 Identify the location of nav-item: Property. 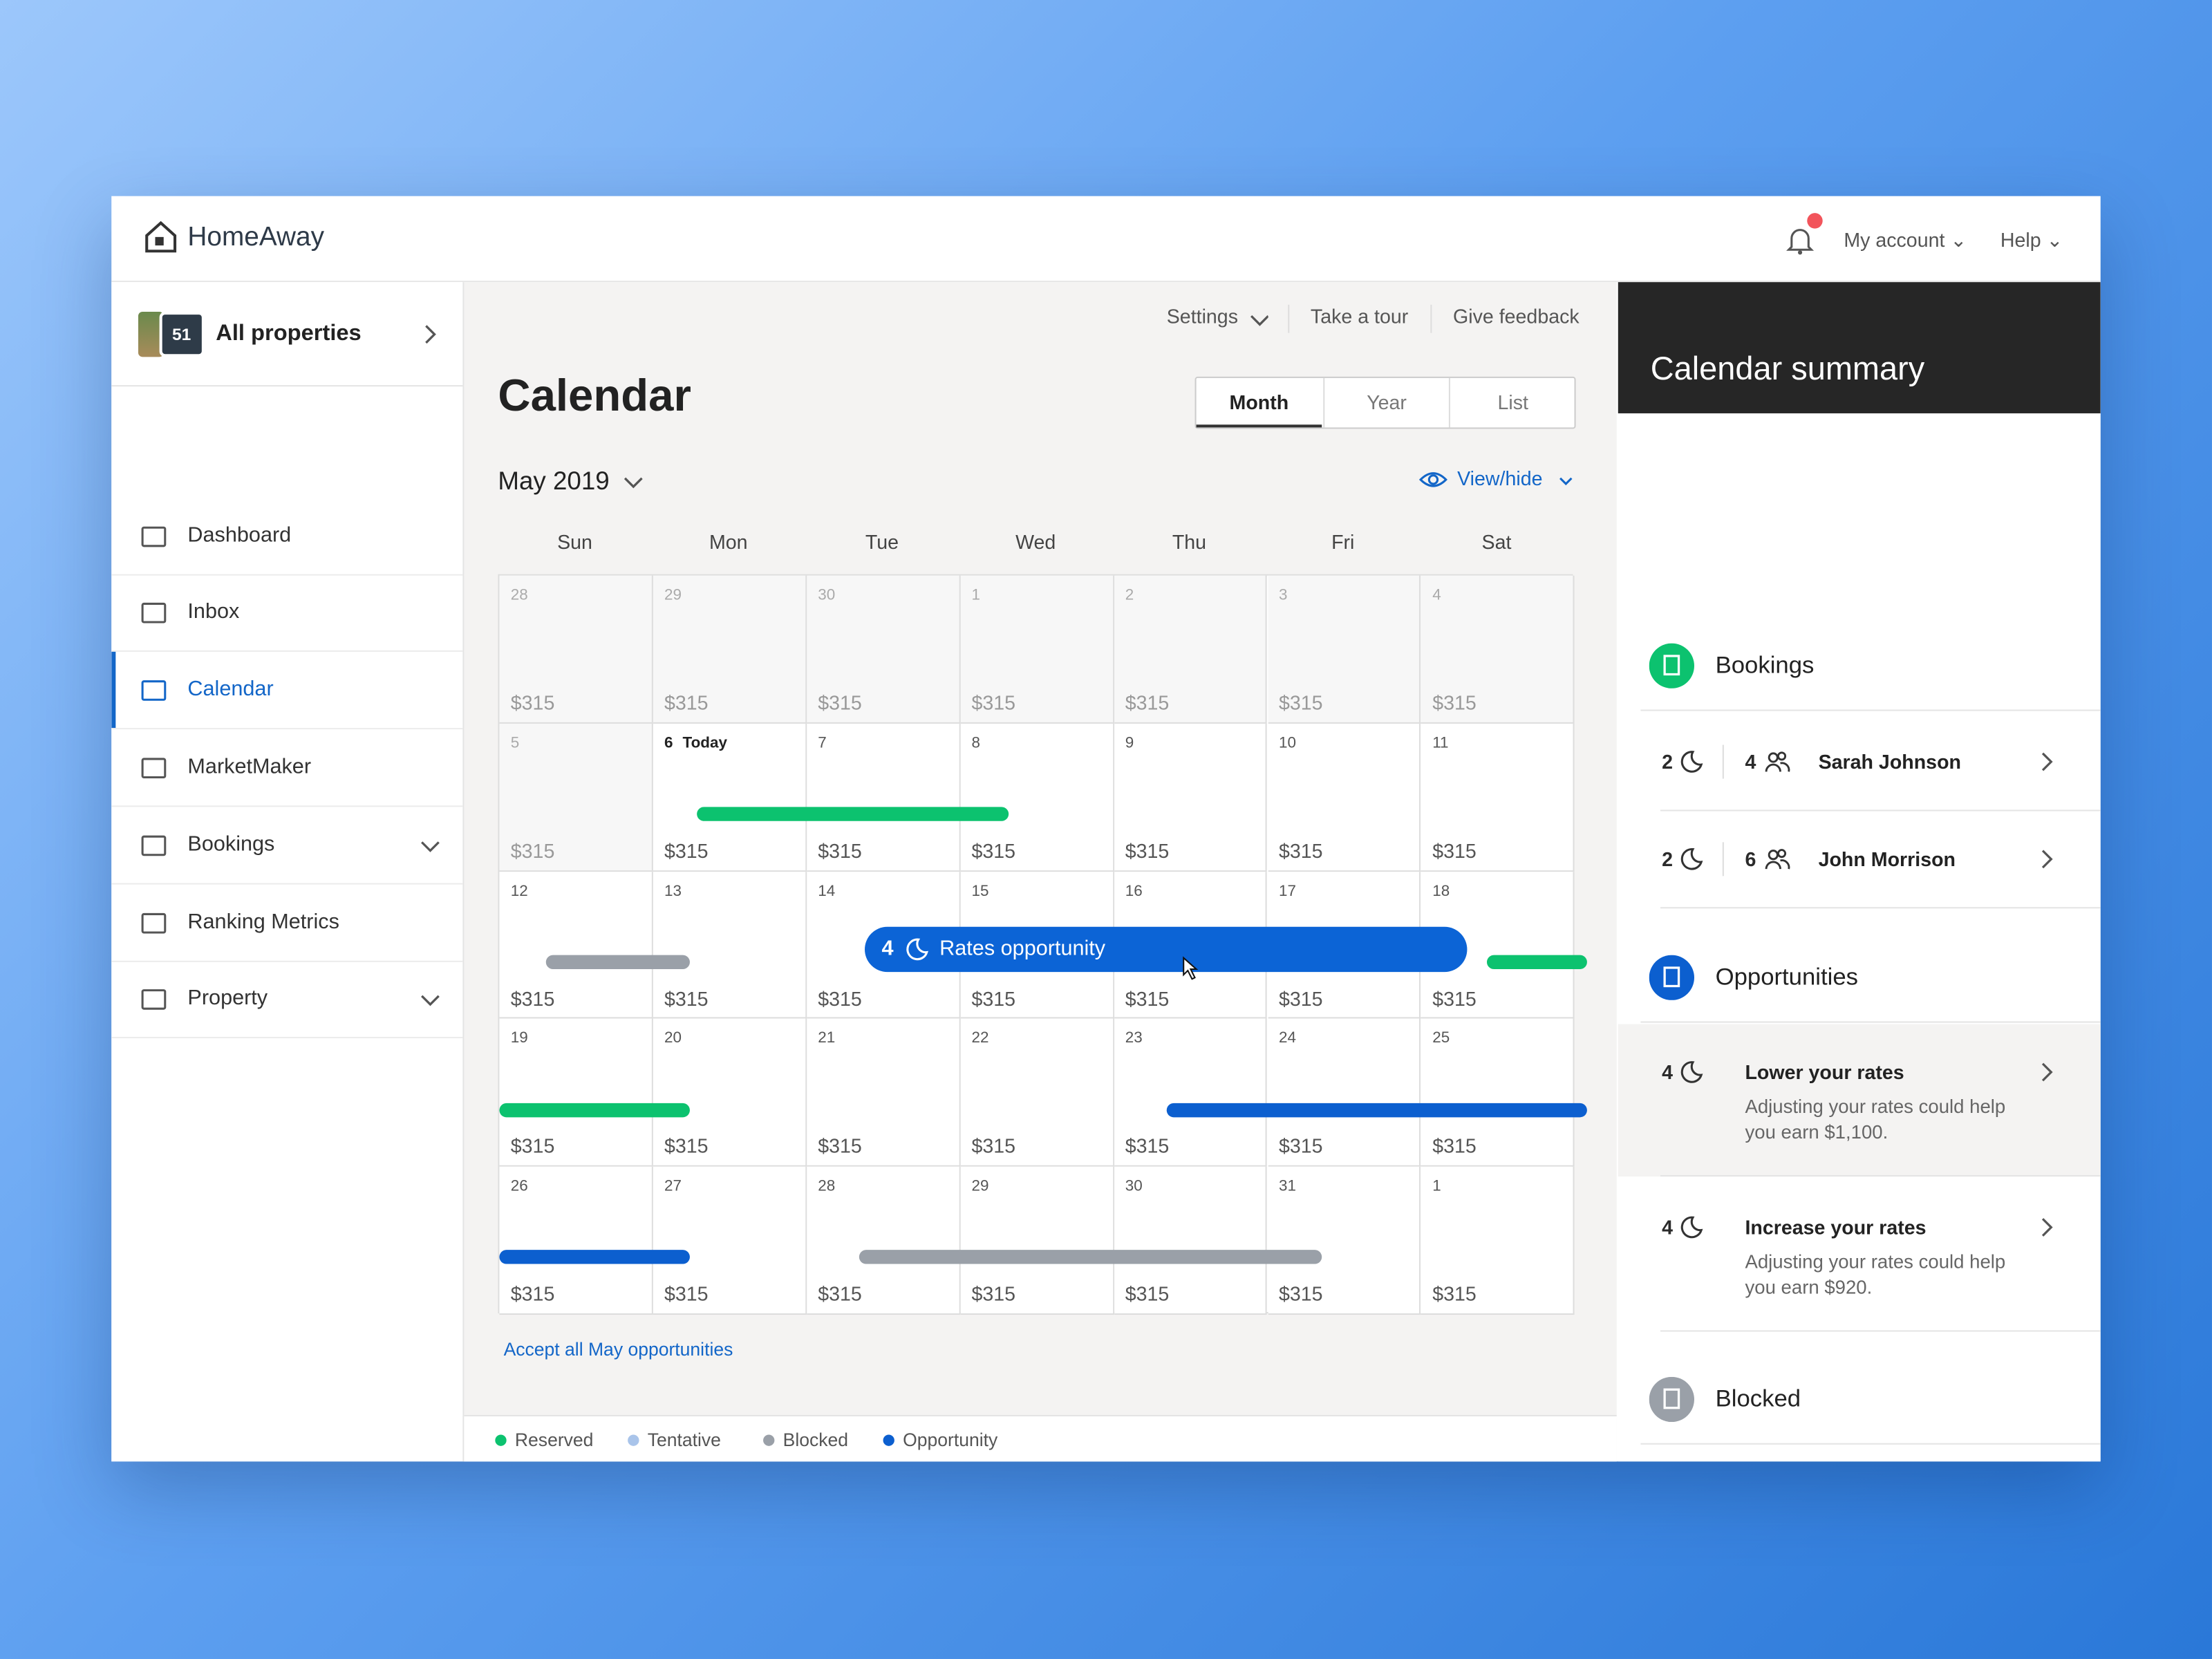
(228, 999).